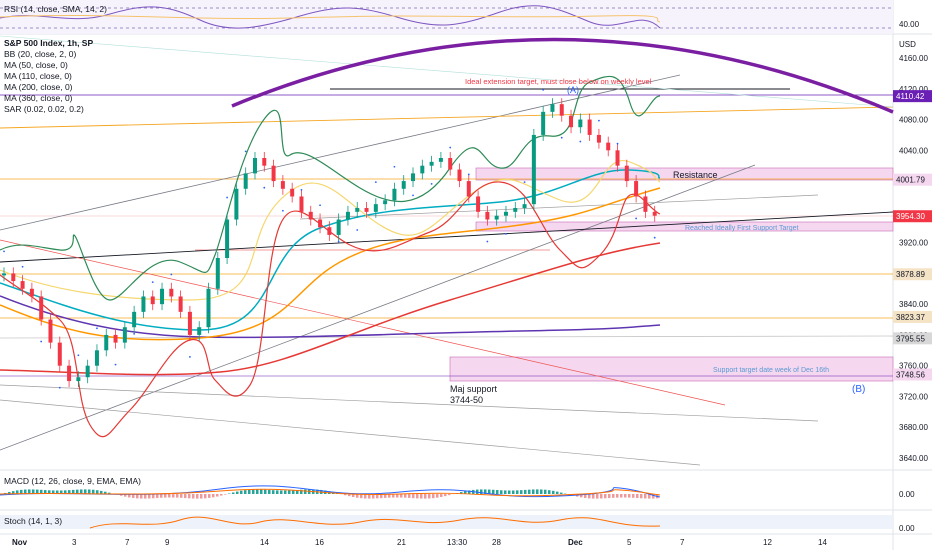 This screenshot has height=555, width=932. I want to click on support-week-label: Support target date week of Dec 16th, so click(771, 370).